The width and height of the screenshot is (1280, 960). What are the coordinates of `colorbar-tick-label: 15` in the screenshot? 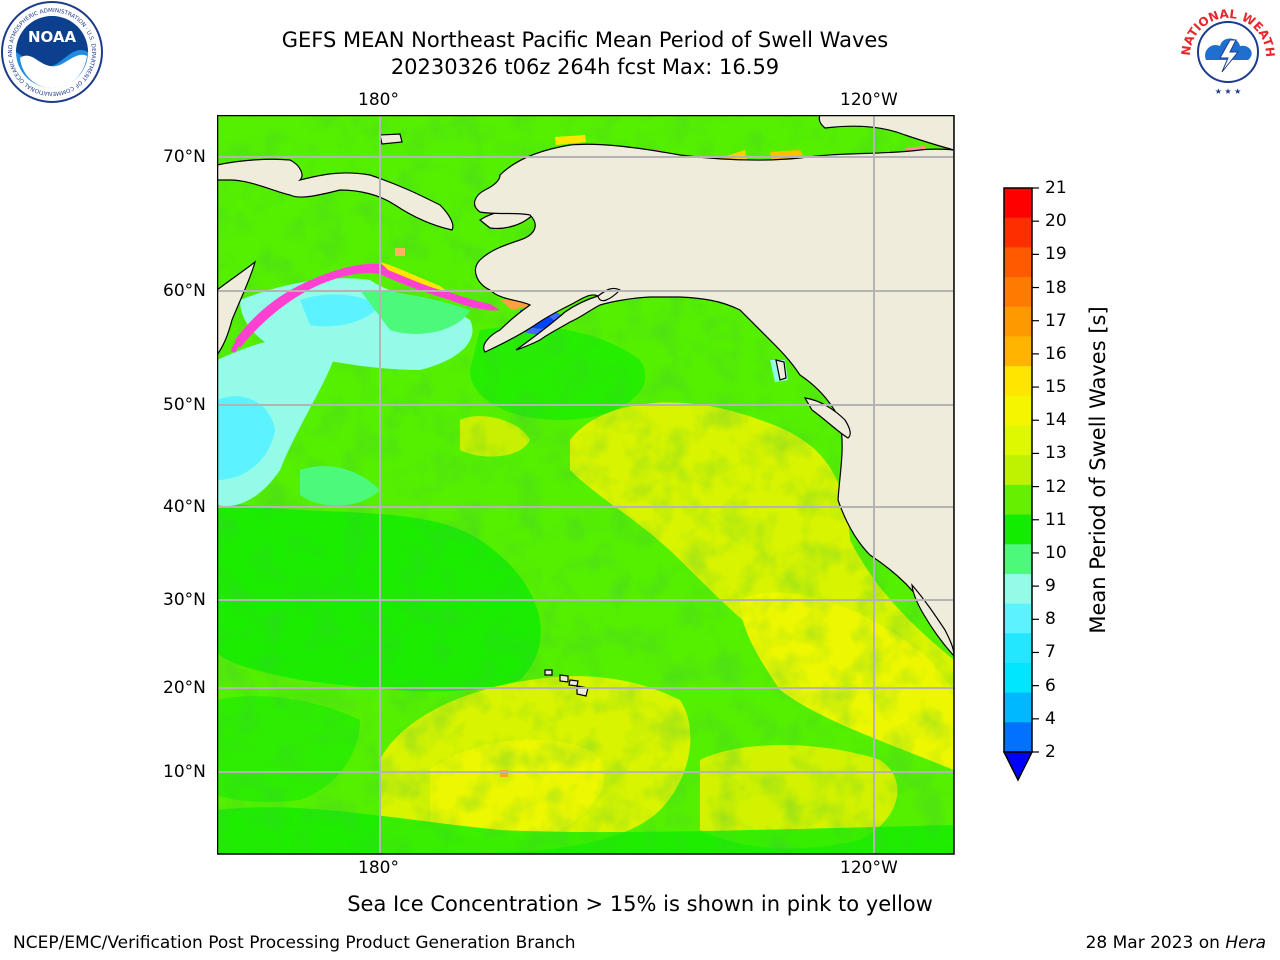 It's located at (1056, 387).